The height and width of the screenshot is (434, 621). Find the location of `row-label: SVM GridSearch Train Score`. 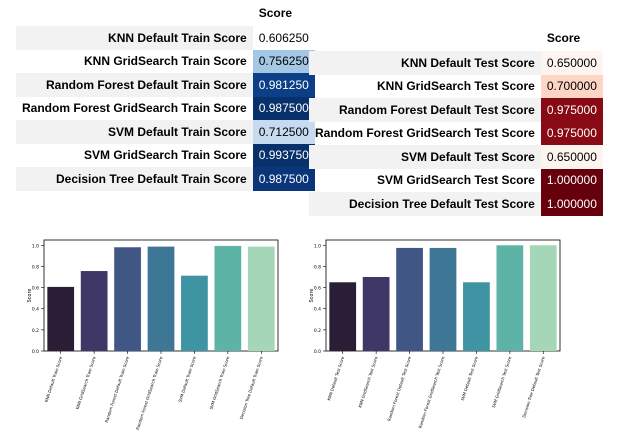

row-label: SVM GridSearch Train Score is located at coordinates (165, 155).